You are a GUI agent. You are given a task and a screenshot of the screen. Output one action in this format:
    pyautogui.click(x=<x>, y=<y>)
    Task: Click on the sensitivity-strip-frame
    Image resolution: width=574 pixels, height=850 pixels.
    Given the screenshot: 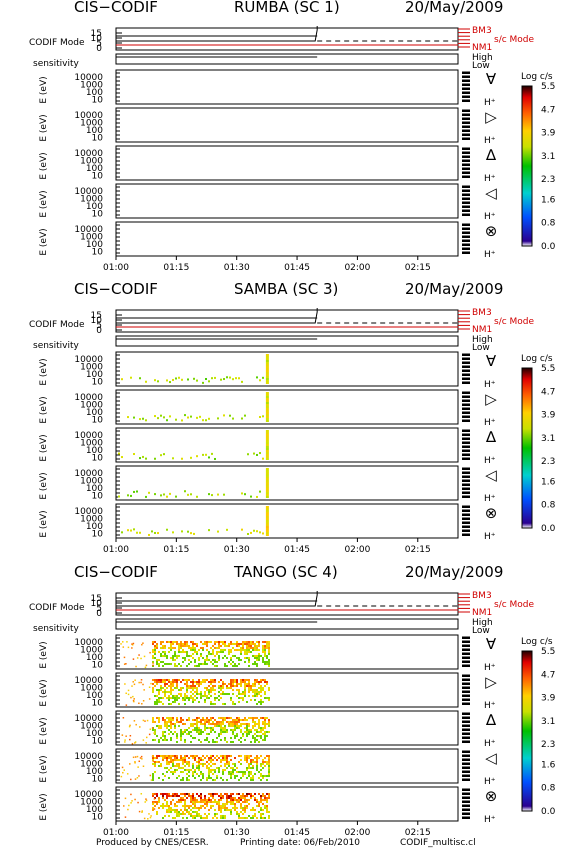 What is the action you would take?
    pyautogui.click(x=287, y=59)
    